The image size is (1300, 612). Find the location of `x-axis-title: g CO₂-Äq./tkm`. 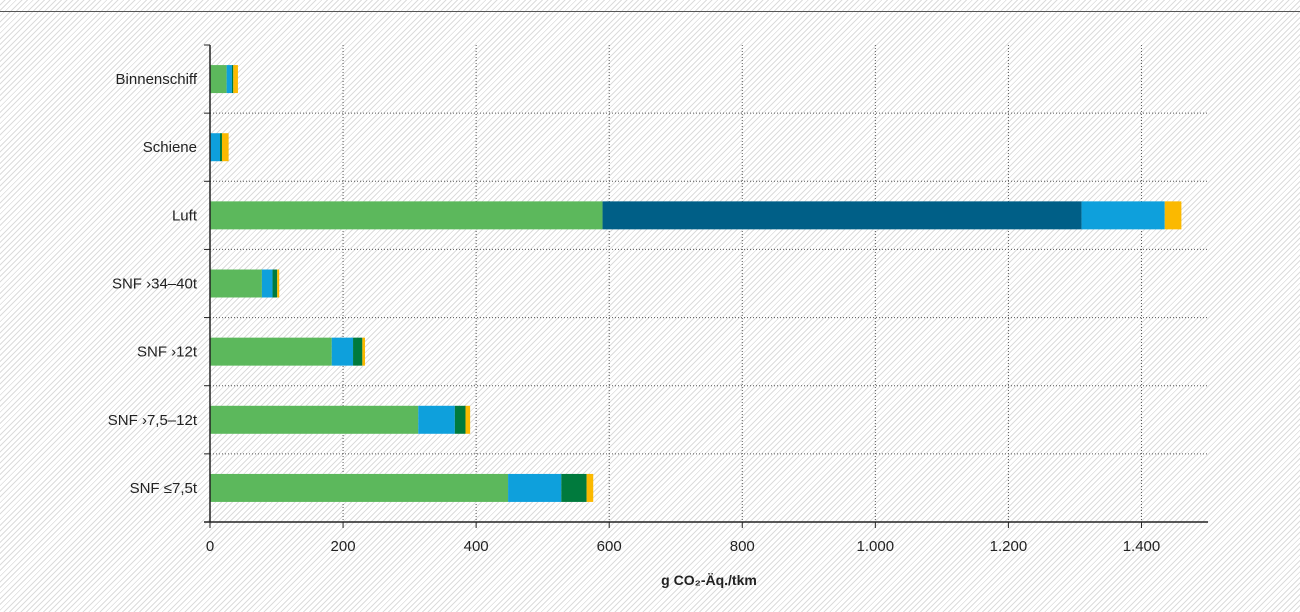

x-axis-title: g CO₂-Äq./tkm is located at coordinates (709, 580).